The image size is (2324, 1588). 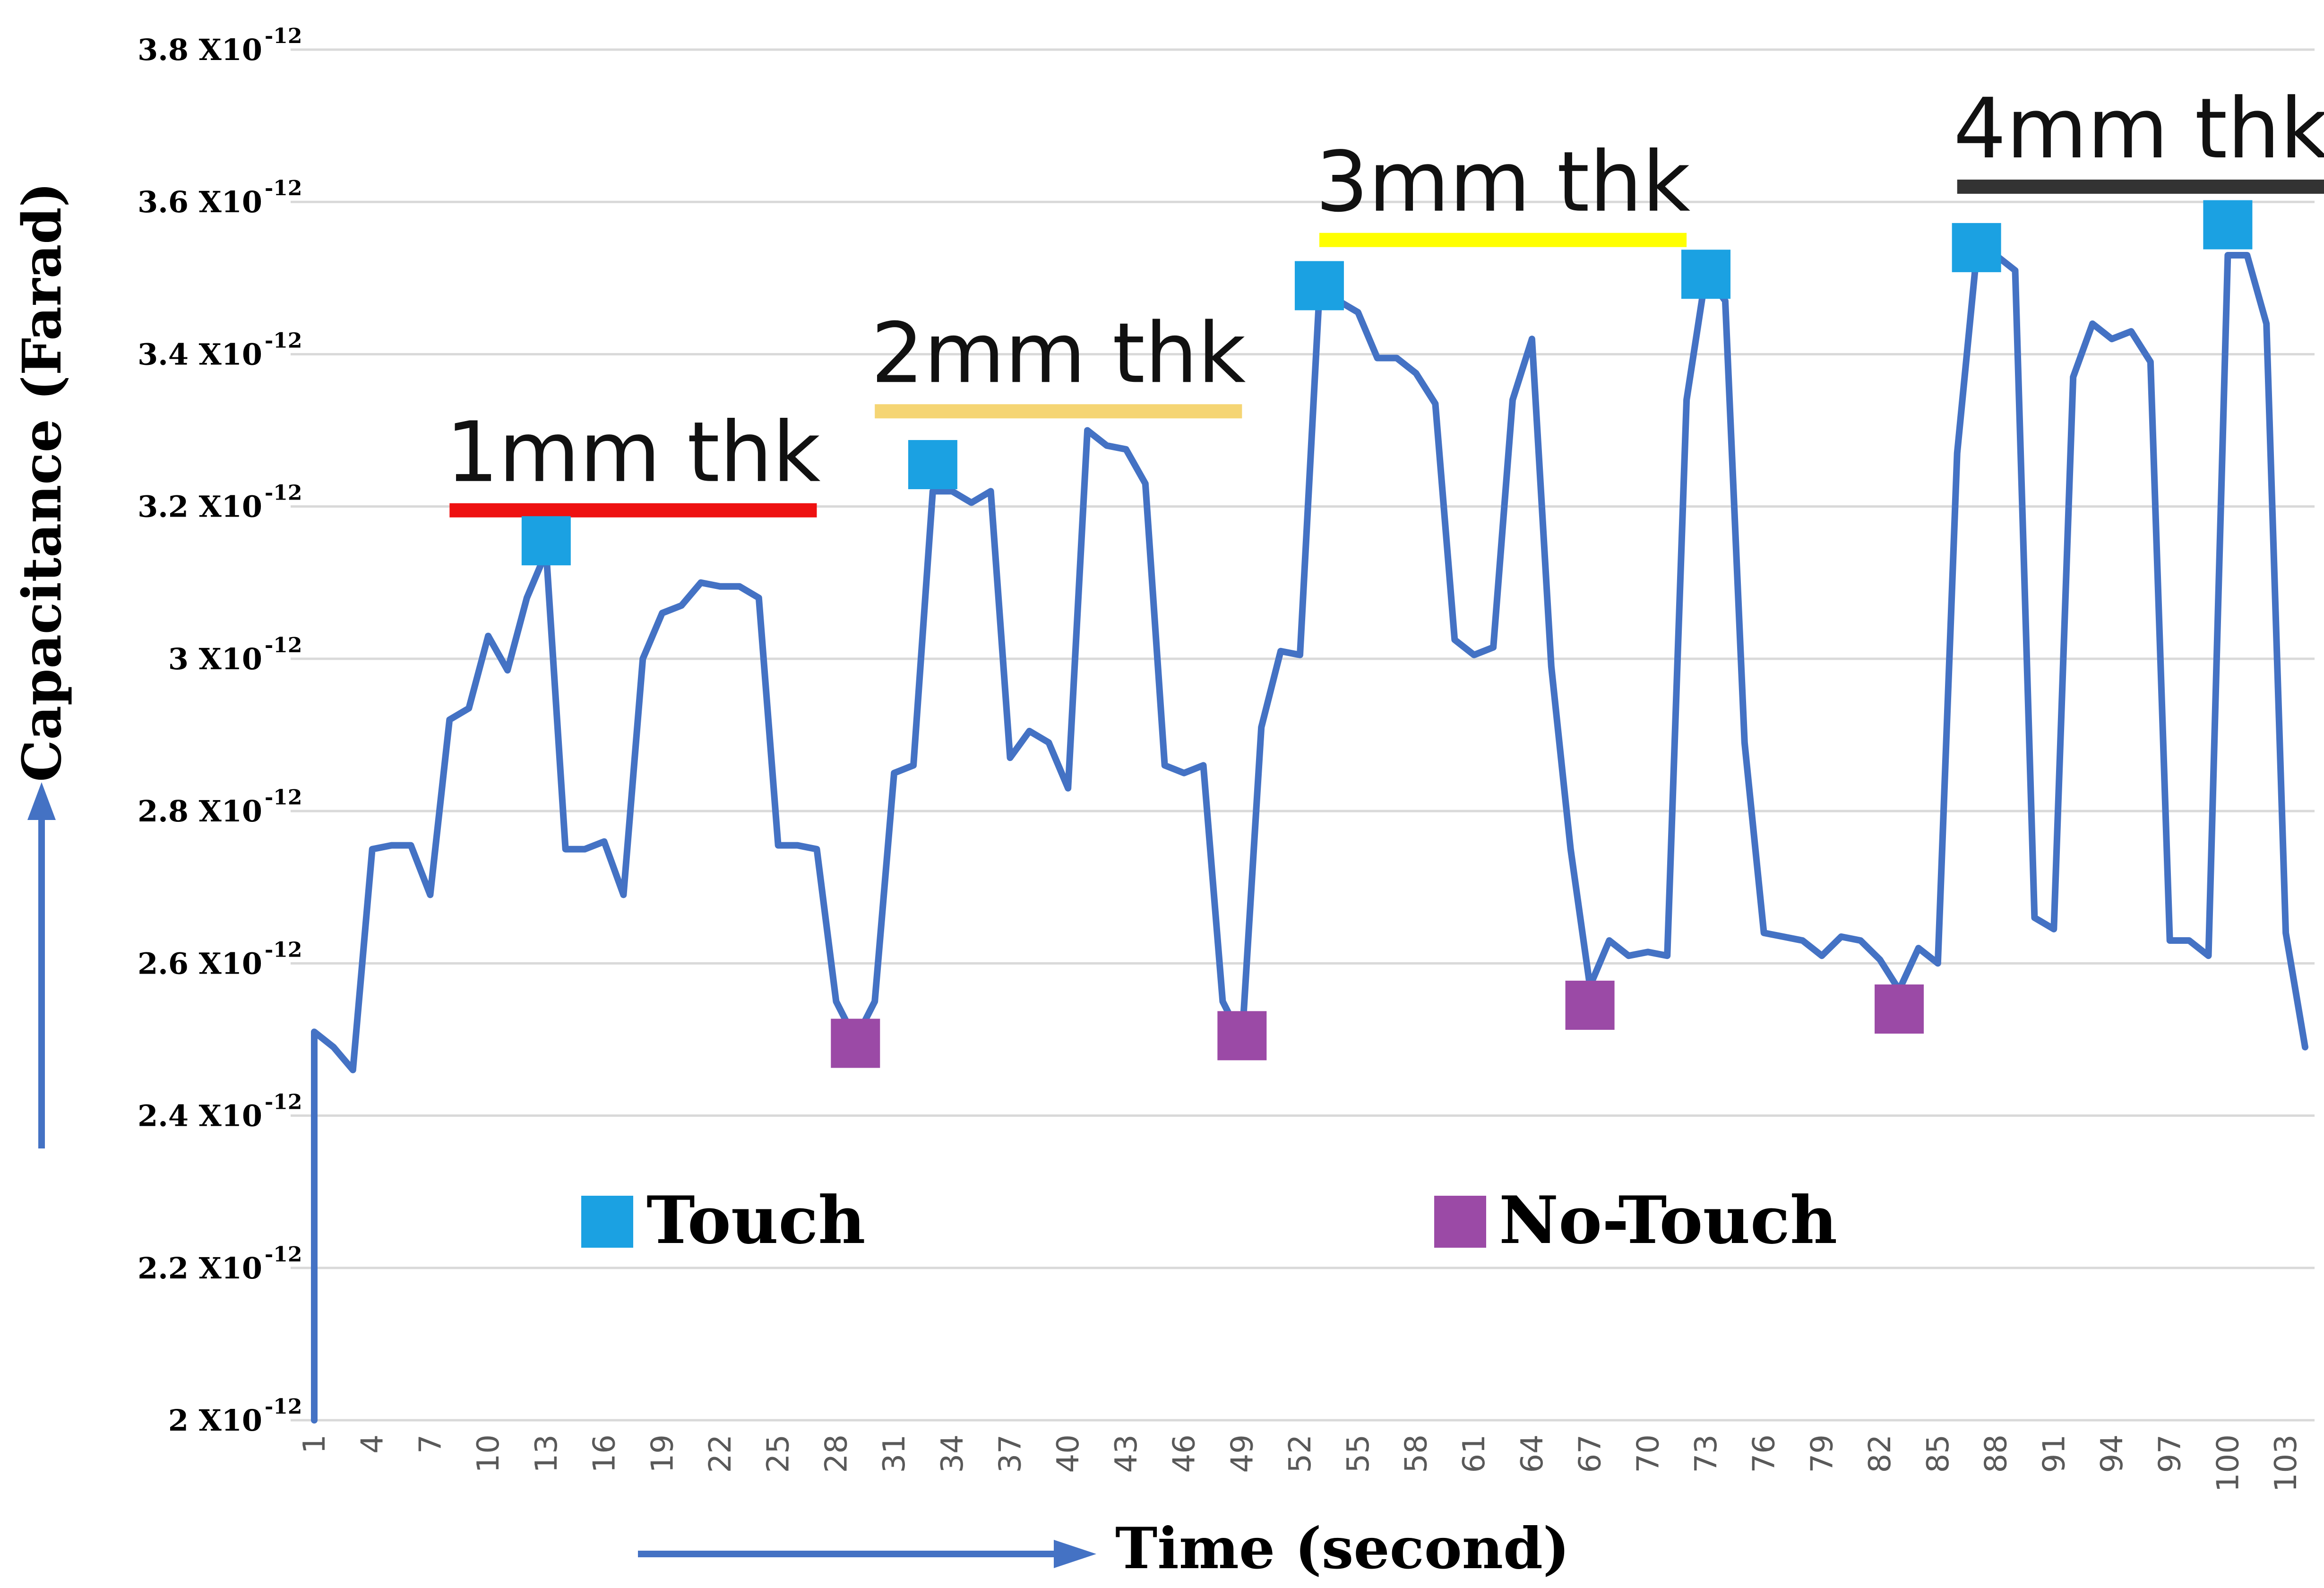 I want to click on x-tick-label: 70, so click(x=1649, y=1453).